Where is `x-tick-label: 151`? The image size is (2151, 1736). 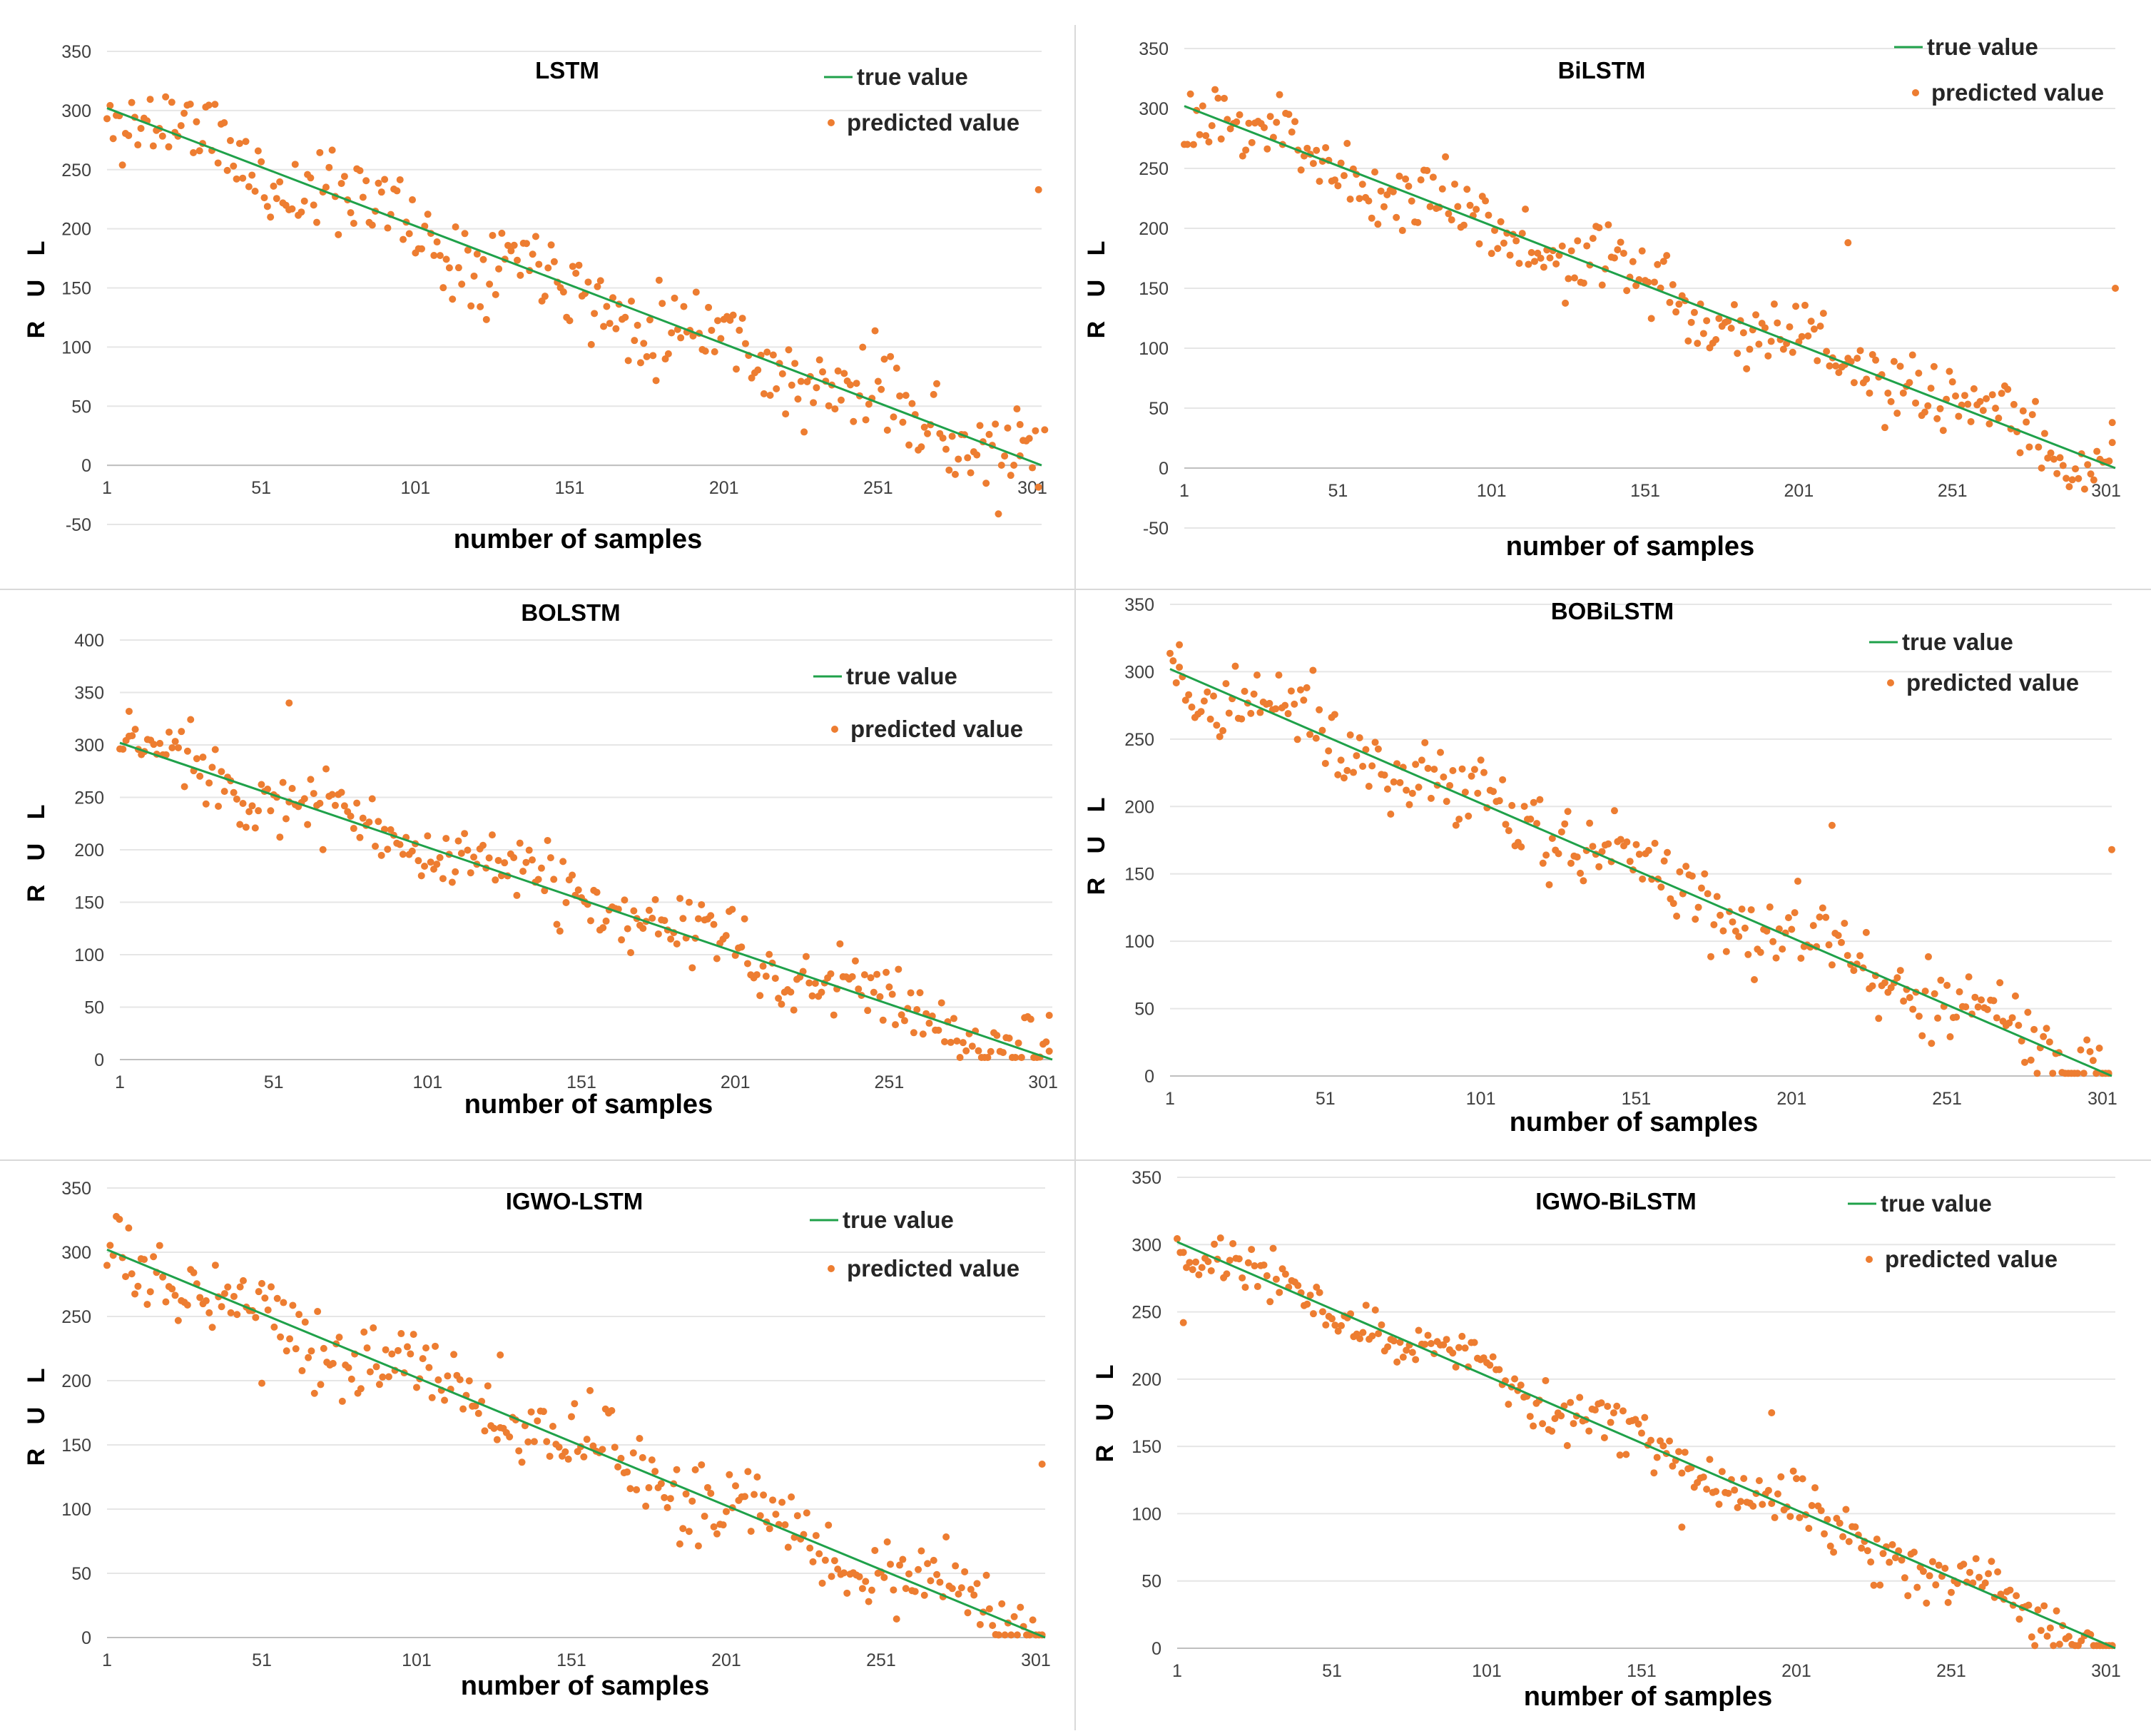
x-tick-label: 151 is located at coordinates (1645, 491).